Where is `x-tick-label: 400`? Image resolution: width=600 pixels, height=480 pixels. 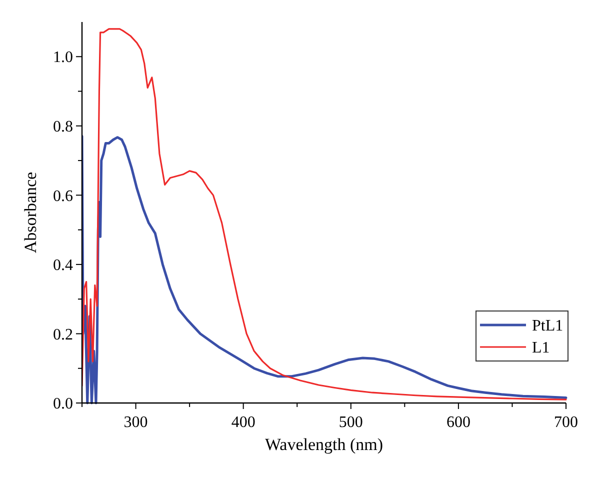 x-tick-label: 400 is located at coordinates (243, 422).